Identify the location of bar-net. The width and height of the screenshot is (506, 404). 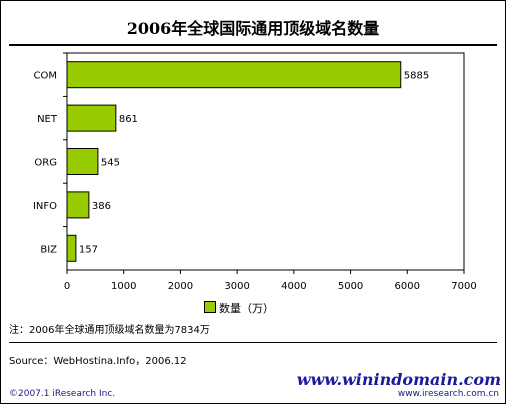
(91, 118).